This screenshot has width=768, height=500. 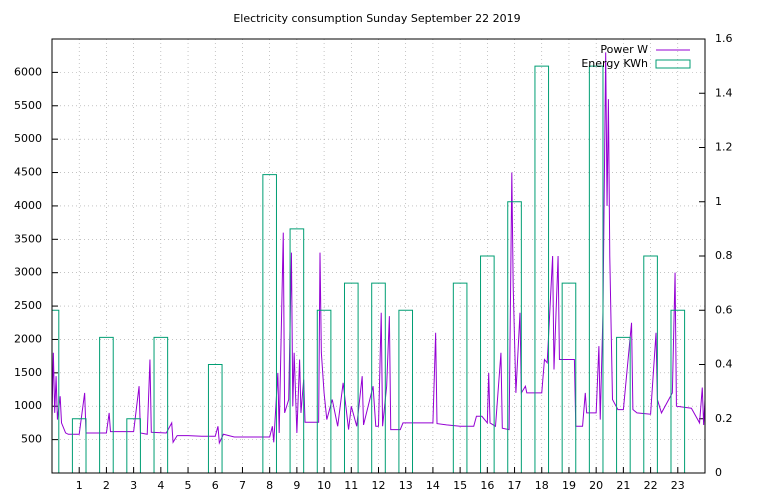 I want to click on x-tick-label: 9, so click(x=296, y=485).